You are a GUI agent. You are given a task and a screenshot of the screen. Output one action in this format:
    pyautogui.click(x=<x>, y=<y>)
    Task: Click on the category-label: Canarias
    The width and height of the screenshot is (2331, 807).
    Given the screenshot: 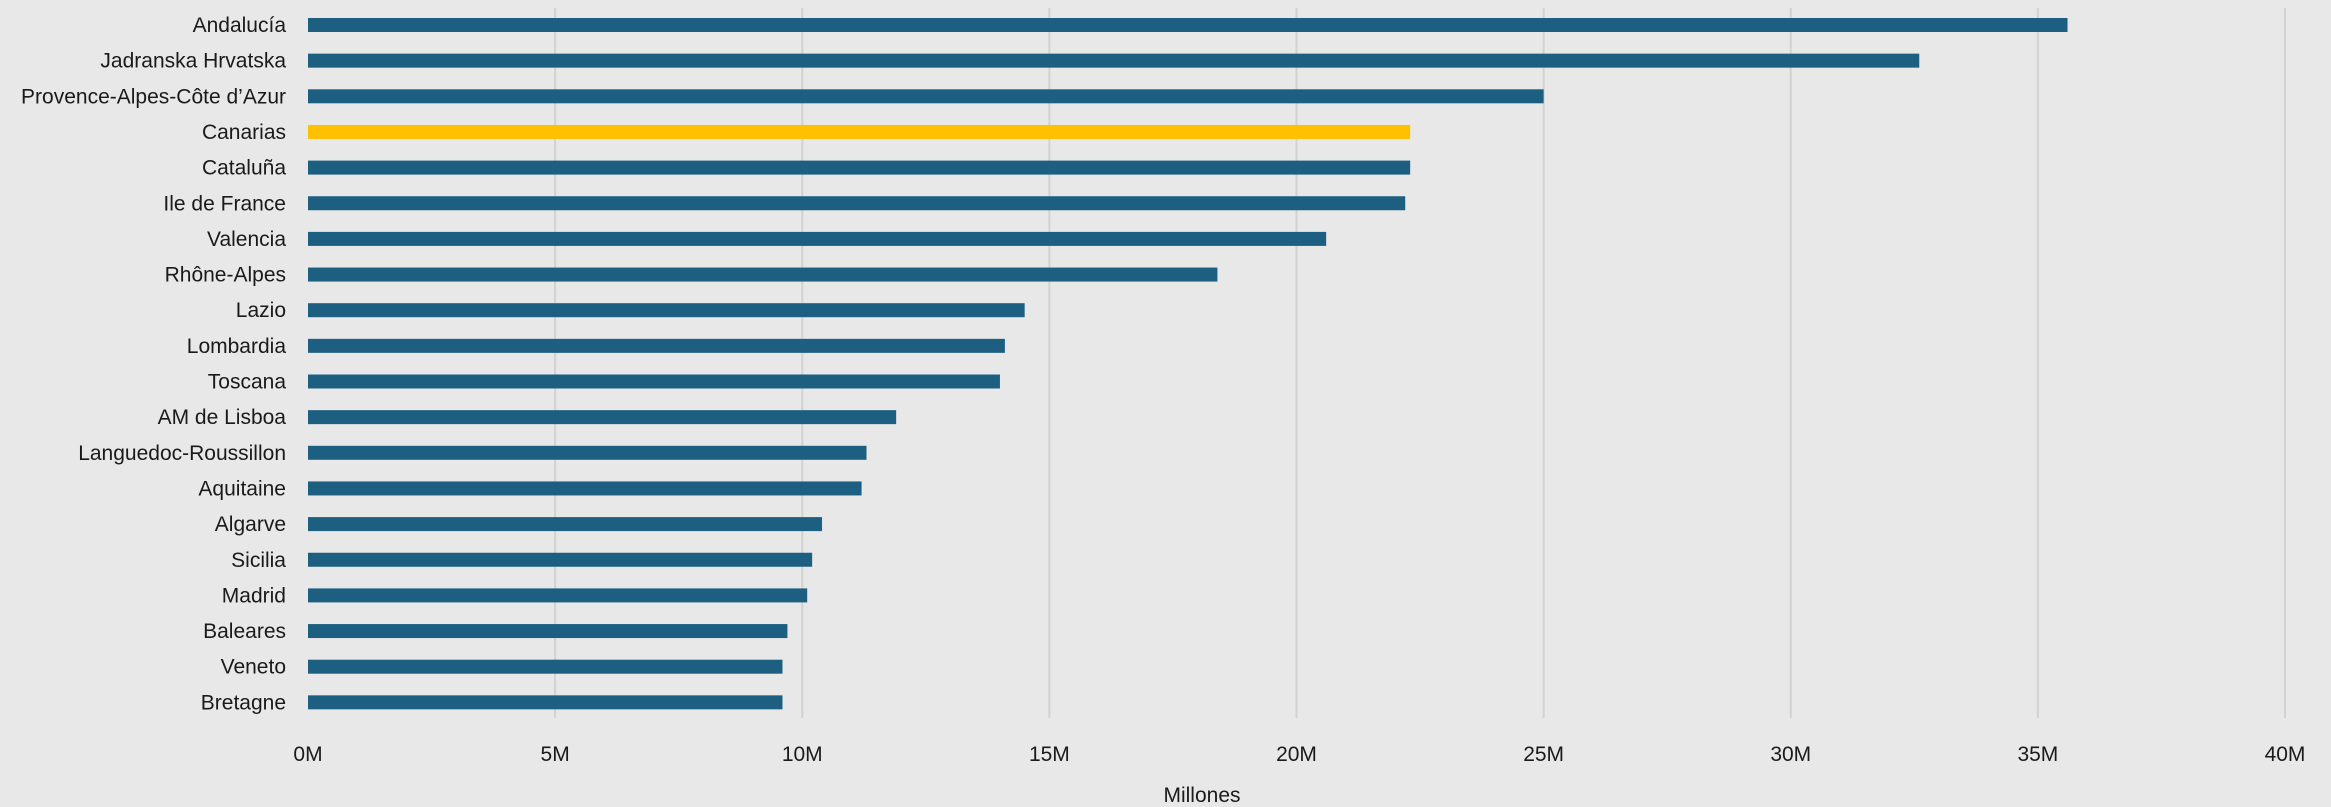 What is the action you would take?
    pyautogui.click(x=244, y=132)
    